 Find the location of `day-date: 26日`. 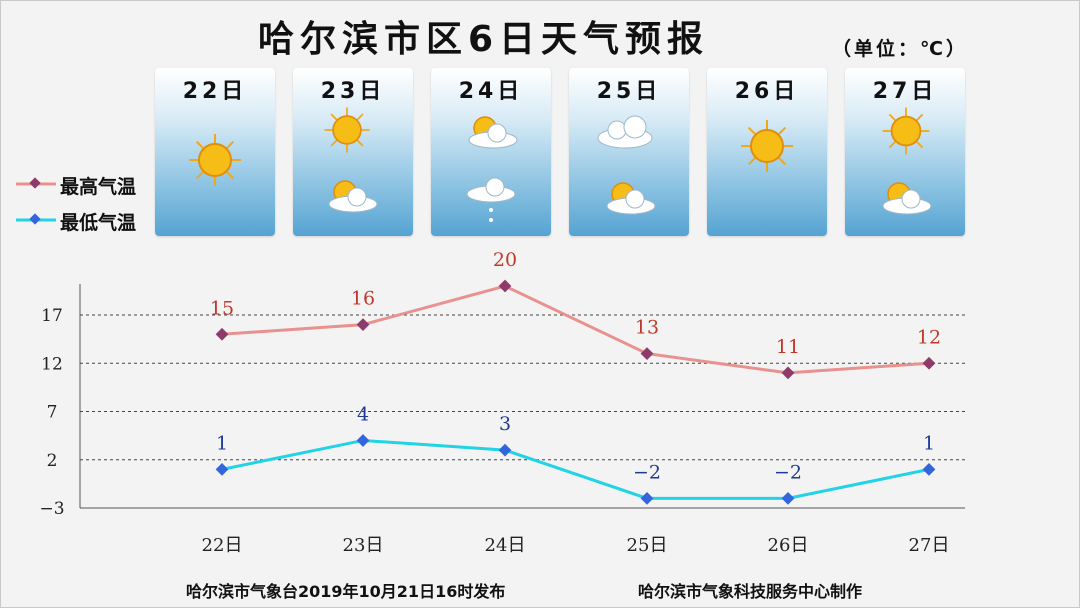

day-date: 26日 is located at coordinates (767, 91).